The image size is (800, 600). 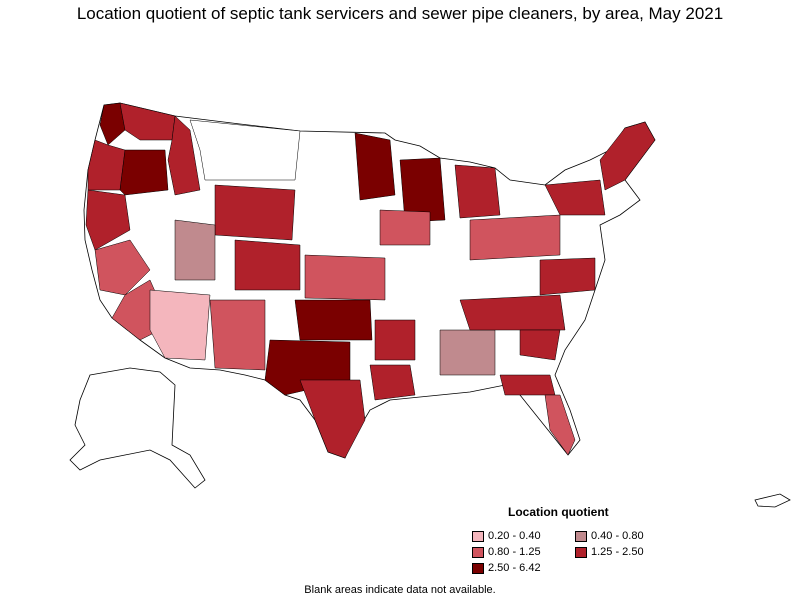 What do you see at coordinates (332, 419) in the screenshot?
I see `region-tx-south` at bounding box center [332, 419].